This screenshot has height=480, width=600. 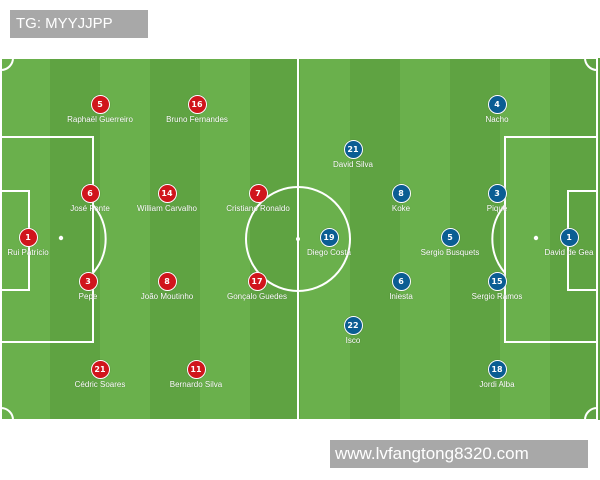 I want to click on center-spot, so click(x=298, y=239).